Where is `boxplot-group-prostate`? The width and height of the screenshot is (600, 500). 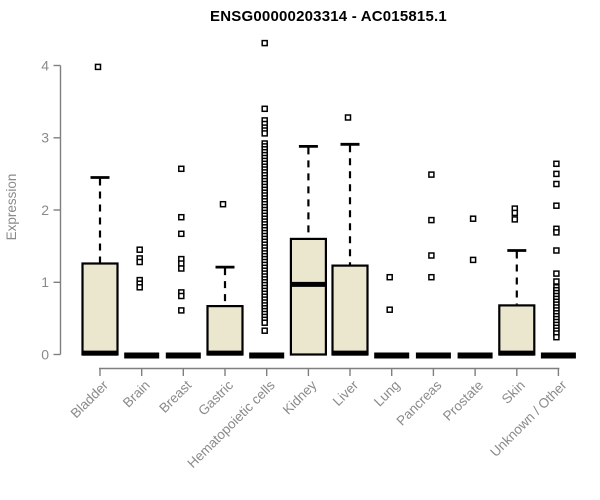
boxplot-group-prostate is located at coordinates (475, 287).